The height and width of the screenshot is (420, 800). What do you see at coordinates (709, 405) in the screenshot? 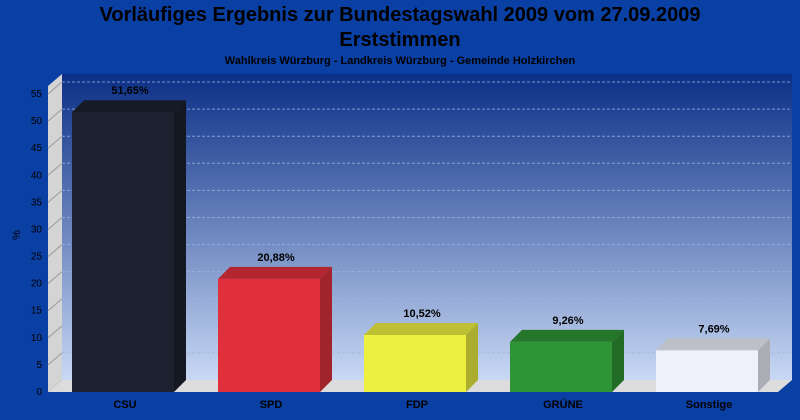
I see `x-tick-label: Sonstige` at bounding box center [709, 405].